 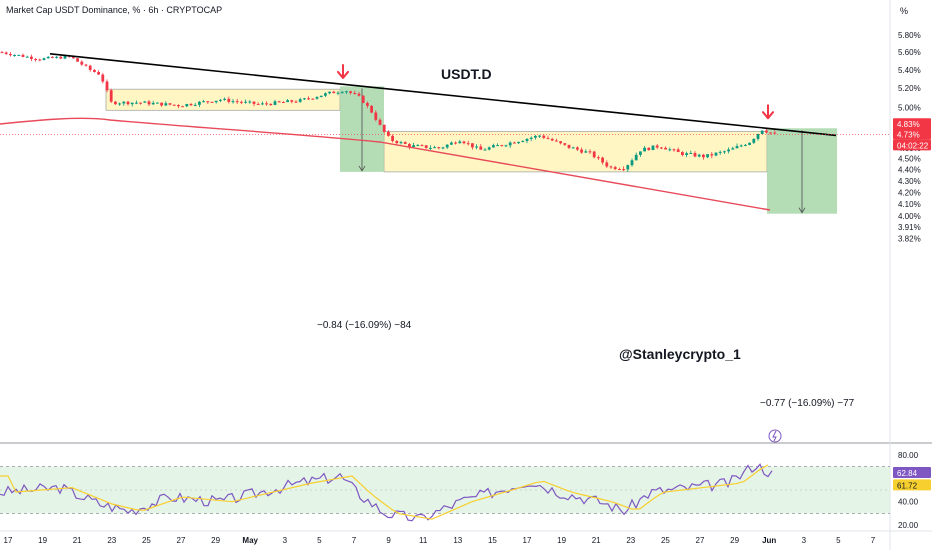 What do you see at coordinates (561, 540) in the screenshot?
I see `x-tick-label: 19` at bounding box center [561, 540].